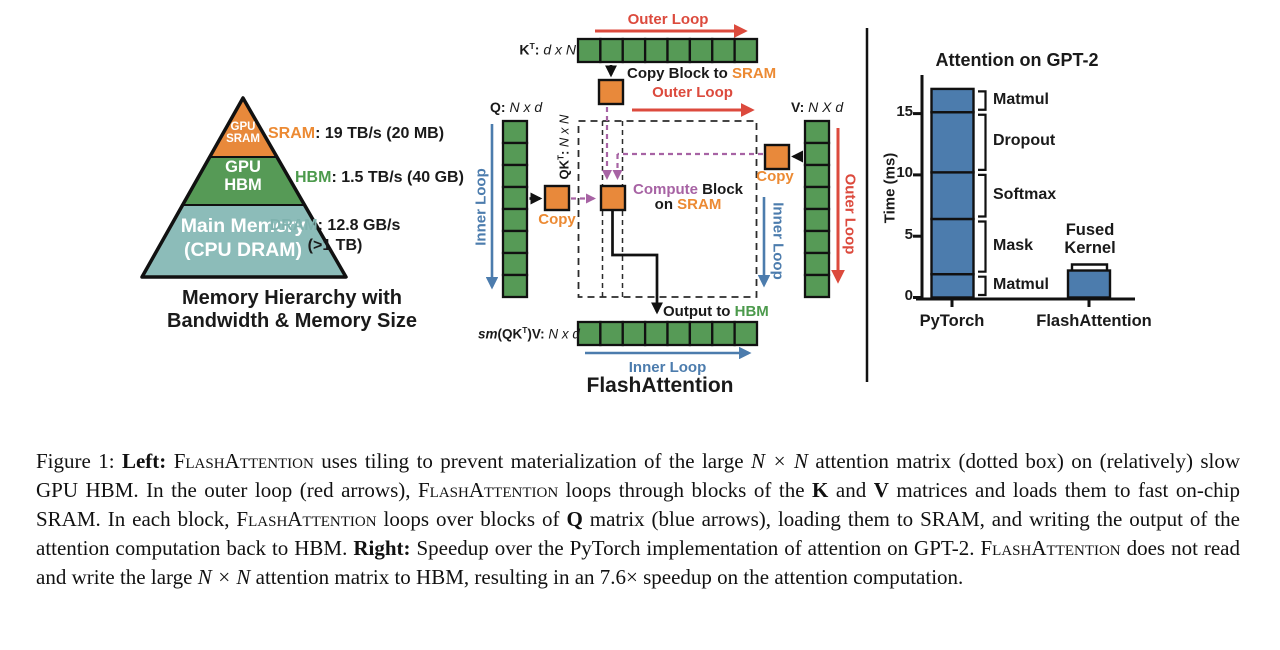 The height and width of the screenshot is (650, 1280). Describe the element at coordinates (516, 107) in the screenshot. I see `q-matrix-label: Q: N x d` at that location.